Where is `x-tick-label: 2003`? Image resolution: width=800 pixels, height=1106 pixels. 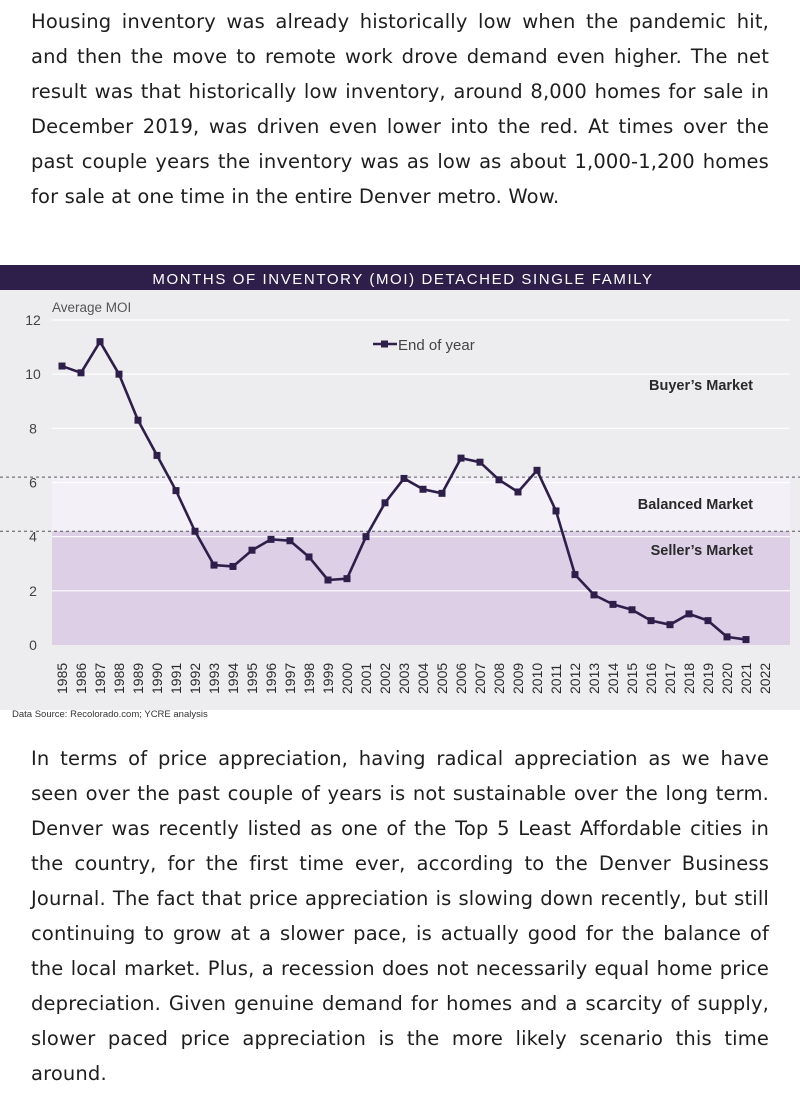
x-tick-label: 2003 is located at coordinates (404, 678).